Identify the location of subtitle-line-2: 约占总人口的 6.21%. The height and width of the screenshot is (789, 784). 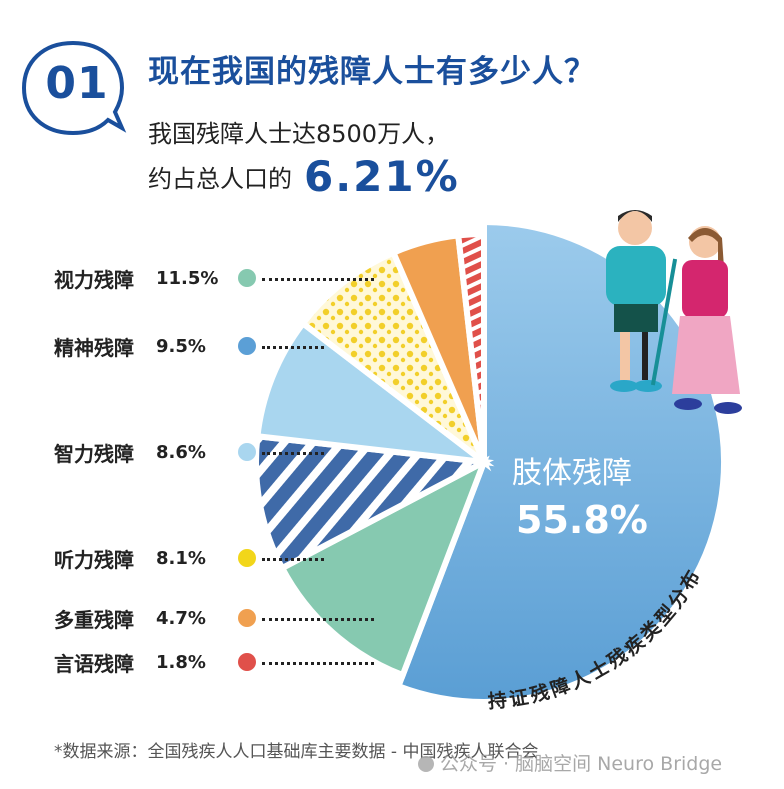
(304, 176).